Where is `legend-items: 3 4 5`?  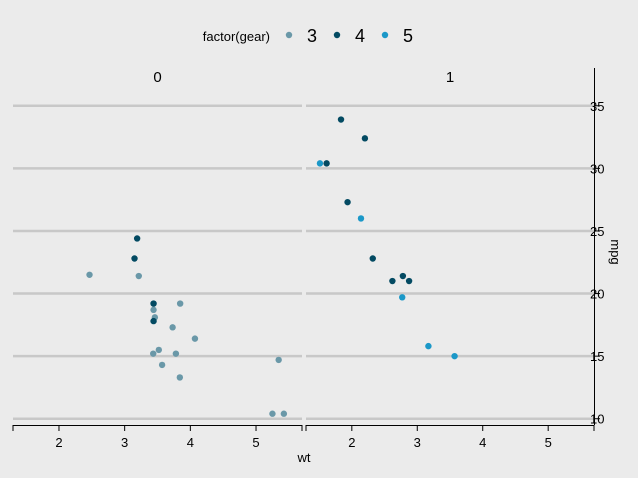
legend-items: 3 4 5 is located at coordinates (349, 36).